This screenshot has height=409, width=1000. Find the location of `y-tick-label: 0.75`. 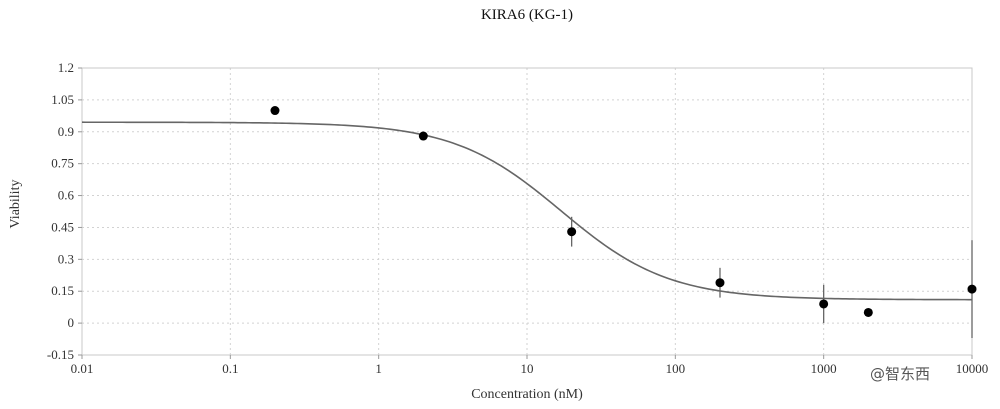

y-tick-label: 0.75 is located at coordinates (62, 163).